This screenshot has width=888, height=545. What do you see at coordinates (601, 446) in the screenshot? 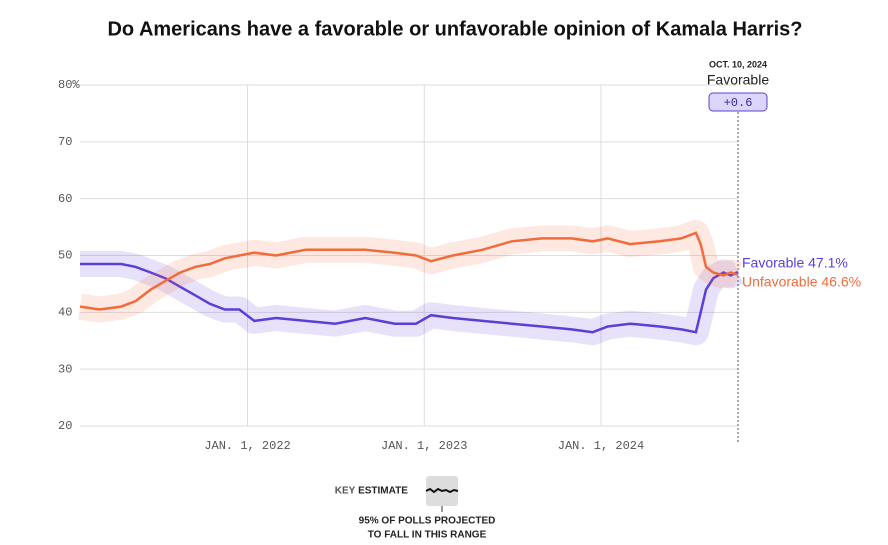
I see `x-tick-label: JAN. 1, 2024` at bounding box center [601, 446].